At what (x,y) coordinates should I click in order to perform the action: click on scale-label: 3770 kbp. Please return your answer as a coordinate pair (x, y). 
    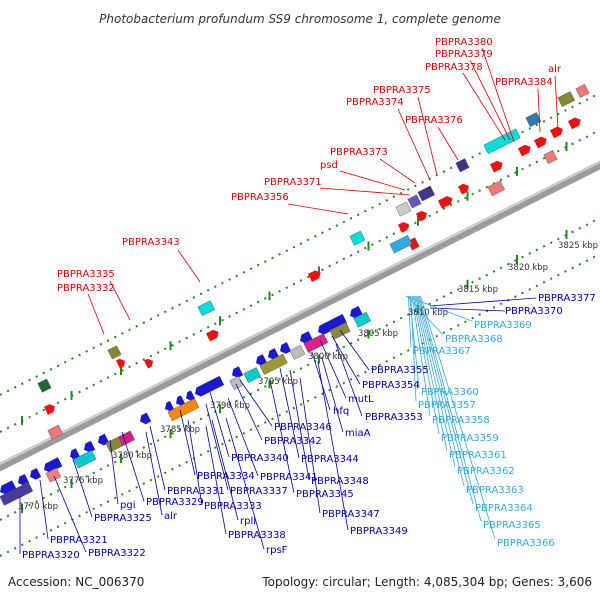
    Looking at the image, I should click on (38, 507).